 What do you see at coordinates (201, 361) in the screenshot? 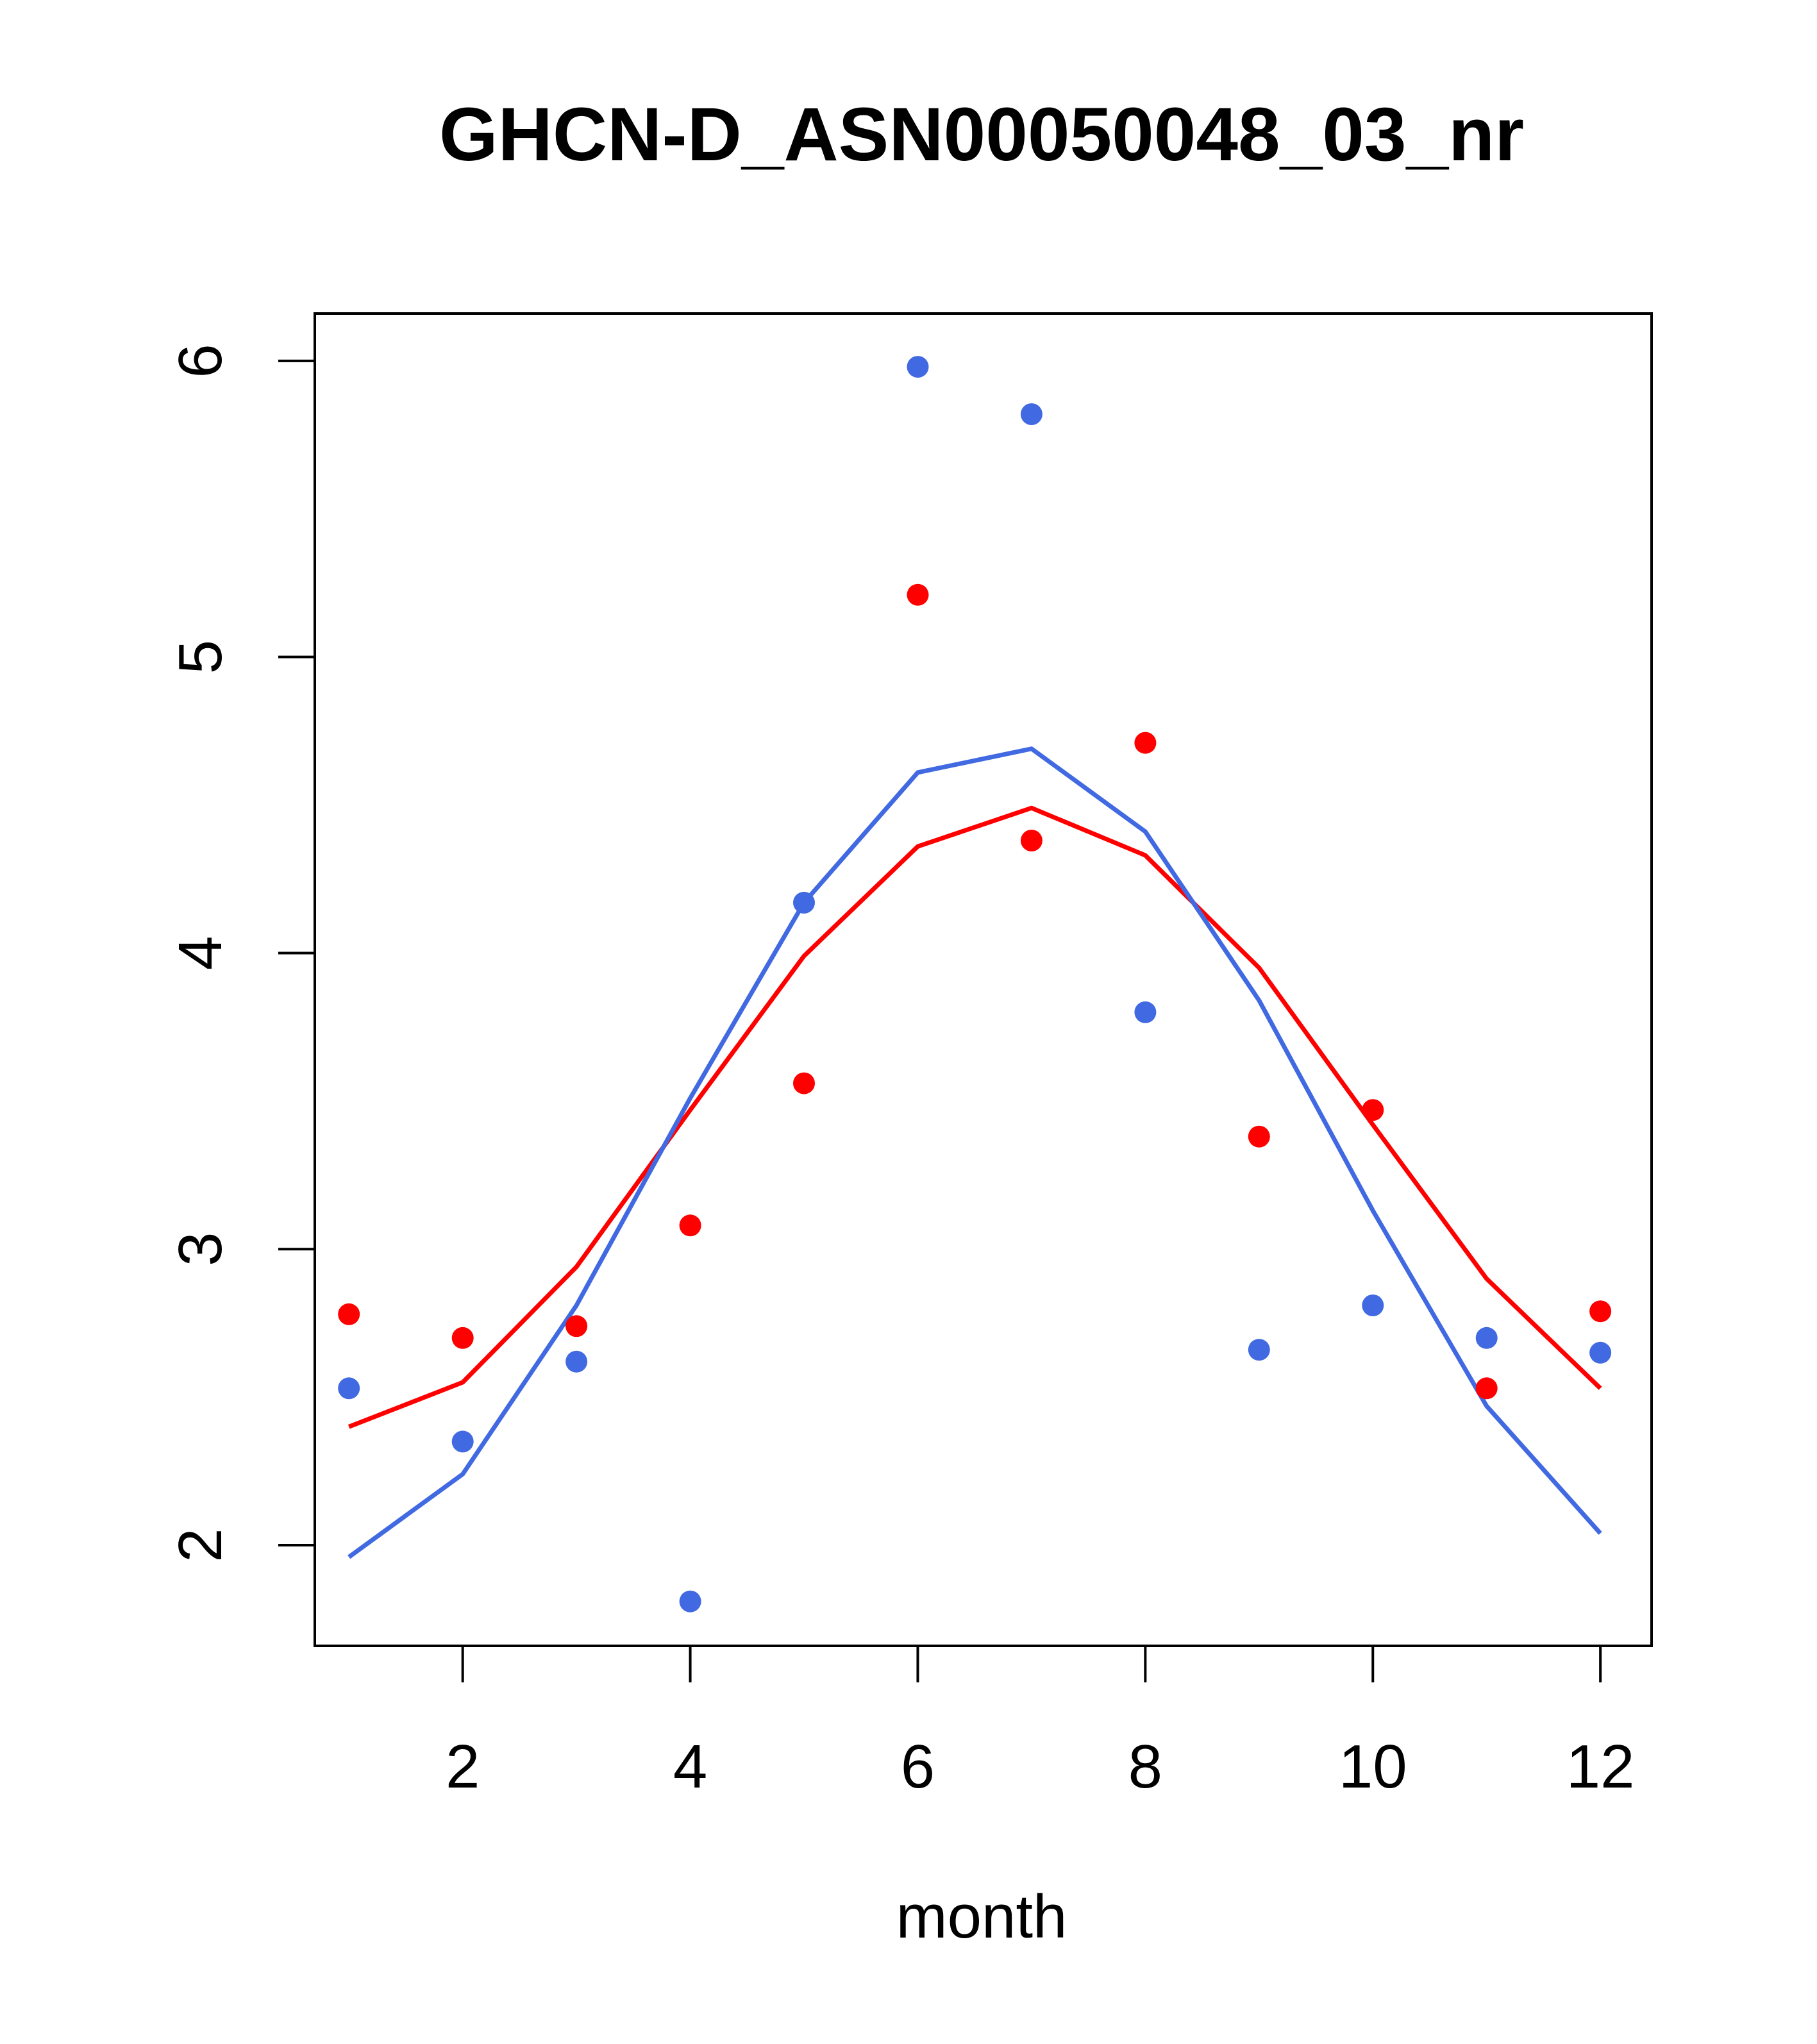
I see `y-tick-label: 6` at bounding box center [201, 361].